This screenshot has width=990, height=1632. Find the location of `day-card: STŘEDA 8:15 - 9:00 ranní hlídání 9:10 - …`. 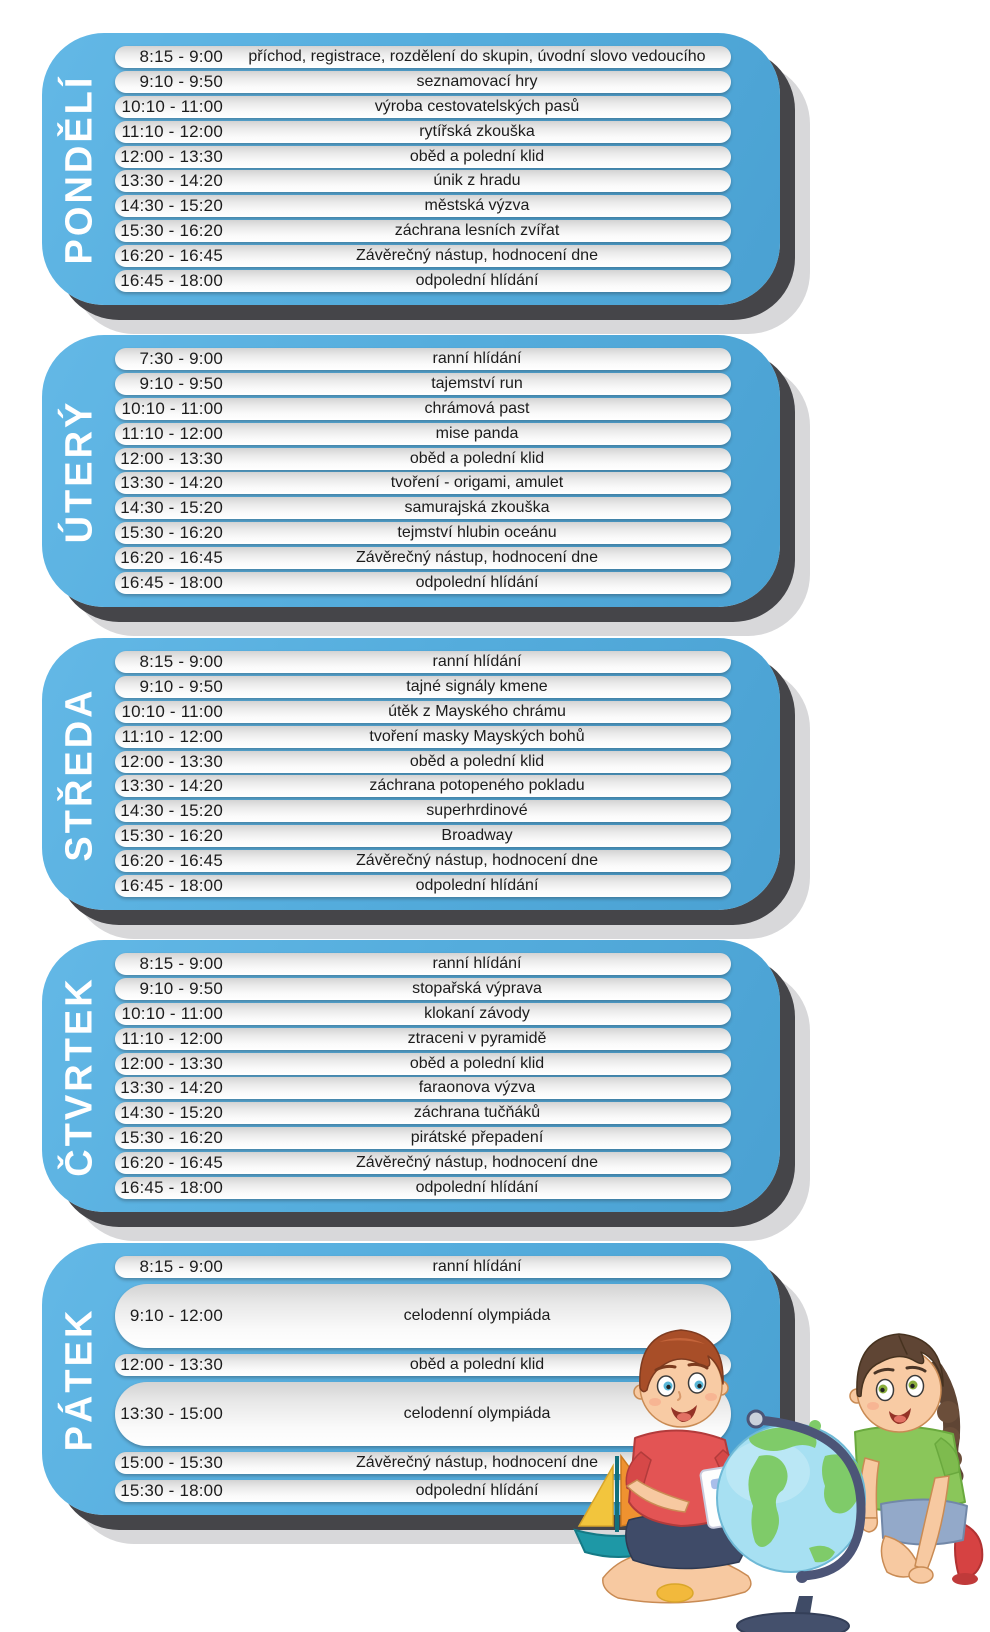

day-card: STŘEDA 8:15 - 9:00 ranní hlídání 9:10 - … is located at coordinates (411, 774).